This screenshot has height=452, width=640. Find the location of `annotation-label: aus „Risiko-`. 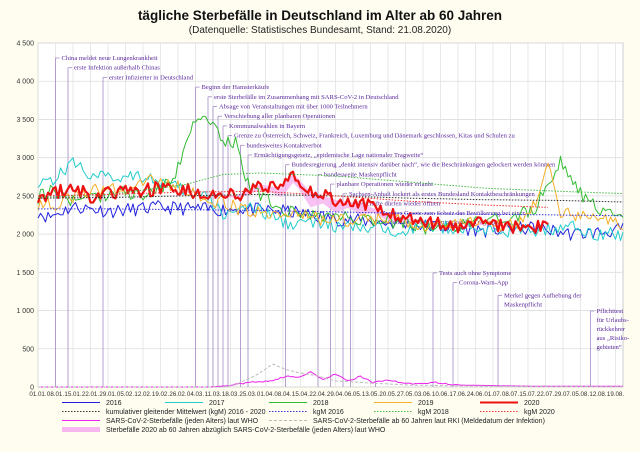

annotation-label: aus „Risiko- is located at coordinates (613, 338).